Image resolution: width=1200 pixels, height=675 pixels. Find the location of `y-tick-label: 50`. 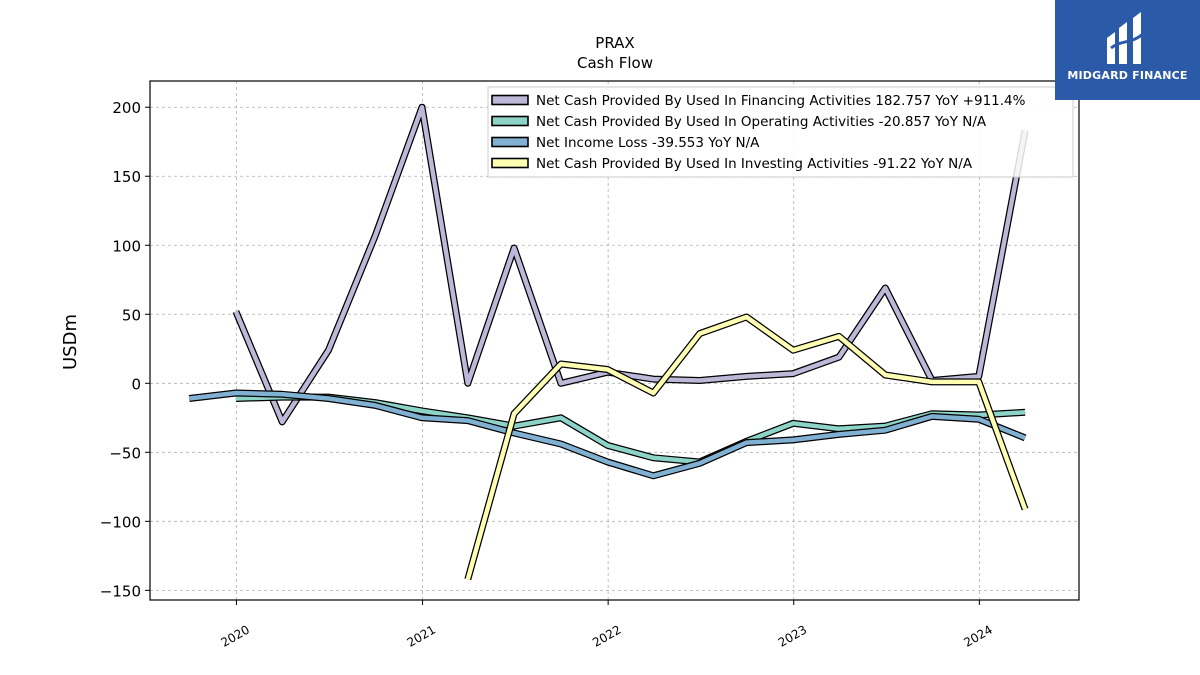

y-tick-label: 50 is located at coordinates (131, 315).